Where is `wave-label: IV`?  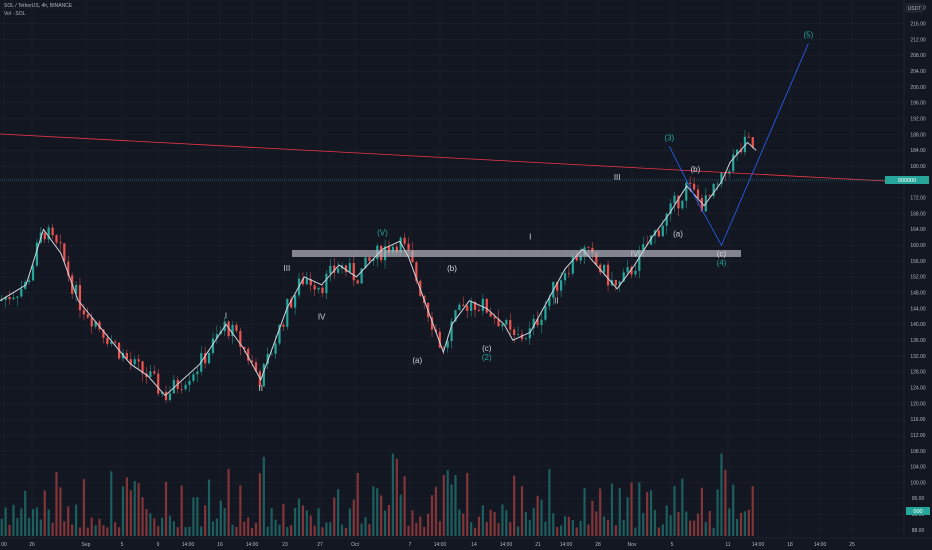
wave-label: IV is located at coordinates (322, 317).